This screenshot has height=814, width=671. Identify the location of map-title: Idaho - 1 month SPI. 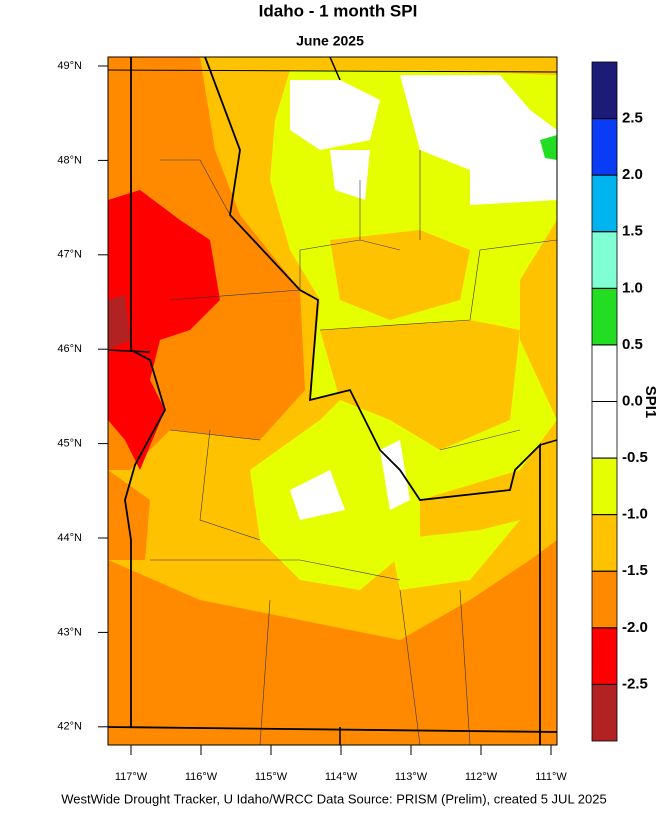
(338, 10).